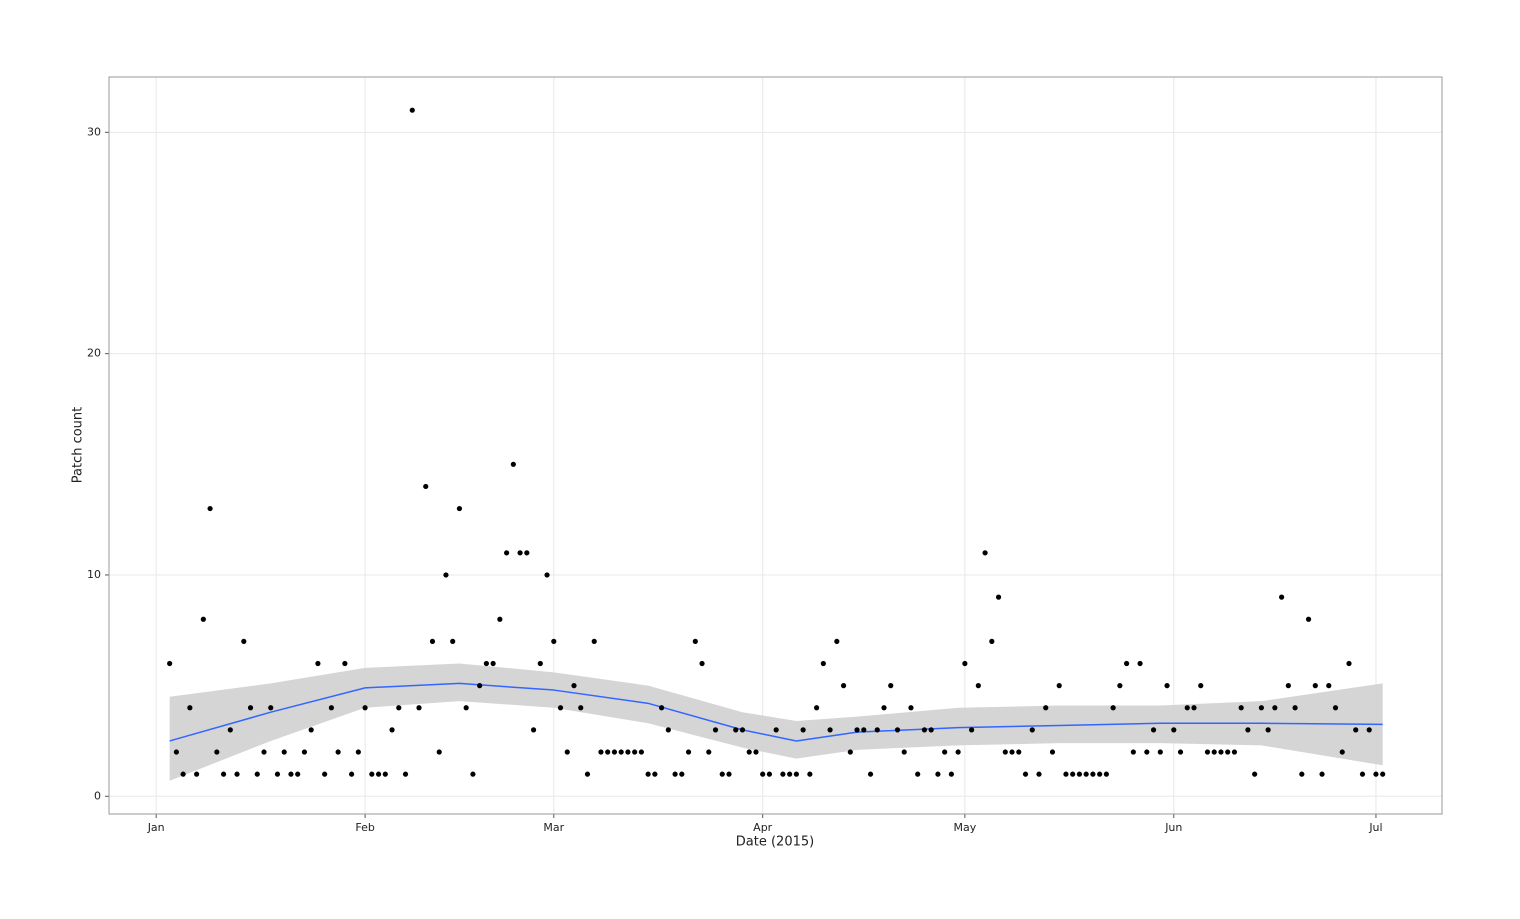  Describe the element at coordinates (776, 722) in the screenshot. I see `confidence-band` at that location.